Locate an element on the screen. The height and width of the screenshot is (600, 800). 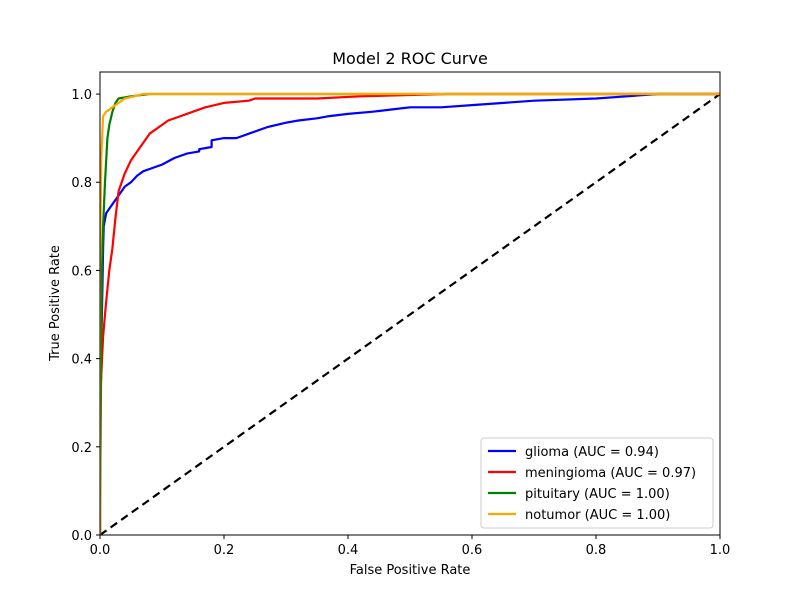
y-axis-title: True Positive Rate is located at coordinates (55, 303).